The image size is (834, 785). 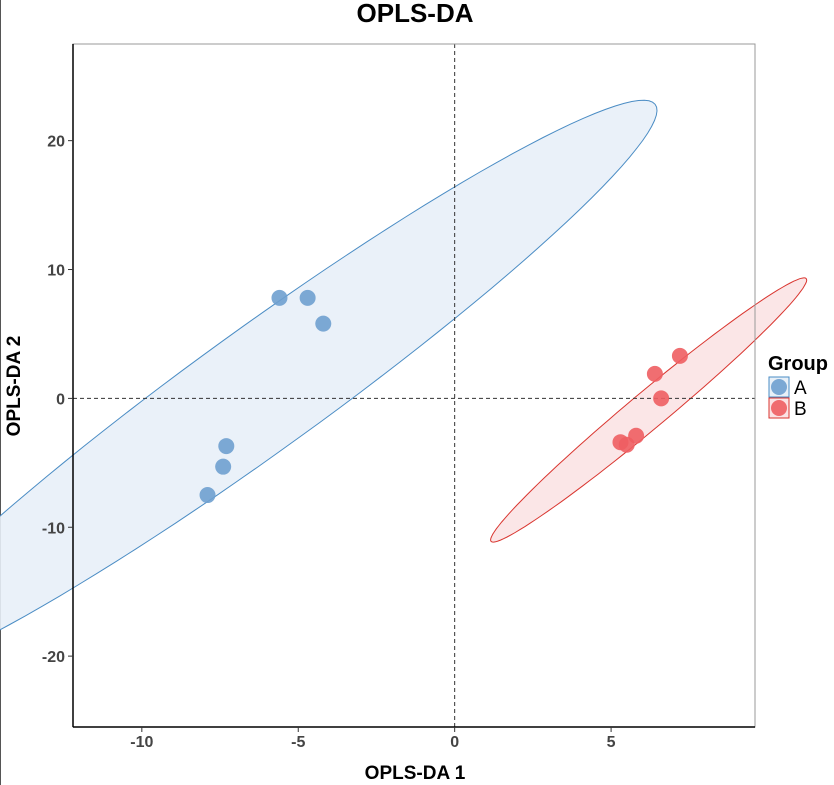 I want to click on x-tick-label: 5, so click(x=611, y=742).